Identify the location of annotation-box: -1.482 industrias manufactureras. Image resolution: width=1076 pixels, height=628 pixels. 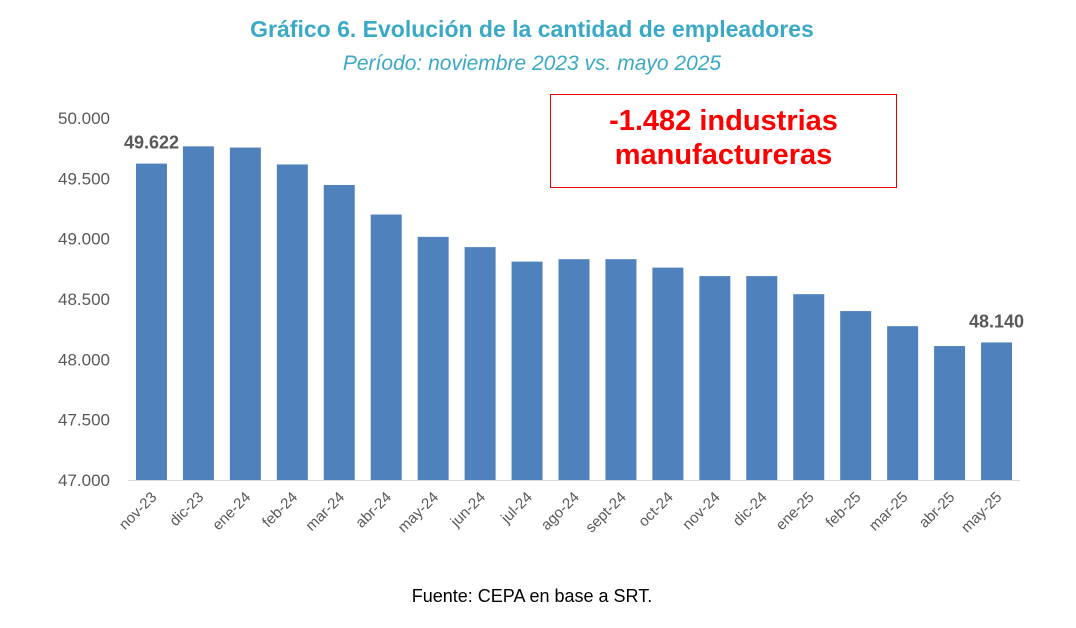
(723, 141).